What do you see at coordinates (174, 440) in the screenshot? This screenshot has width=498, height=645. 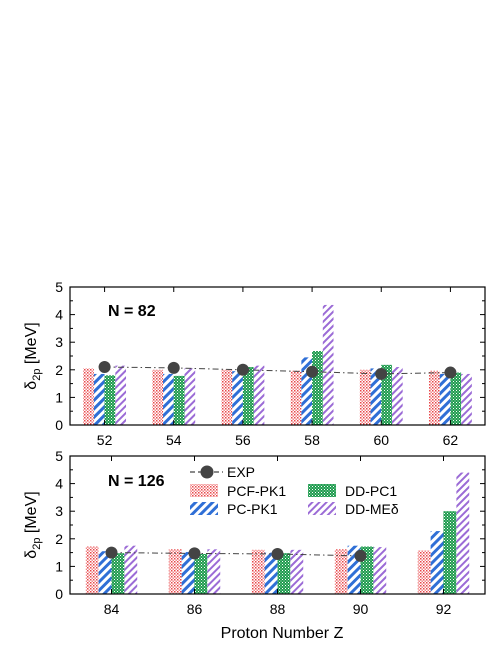 I see `x-tick-label: 54` at bounding box center [174, 440].